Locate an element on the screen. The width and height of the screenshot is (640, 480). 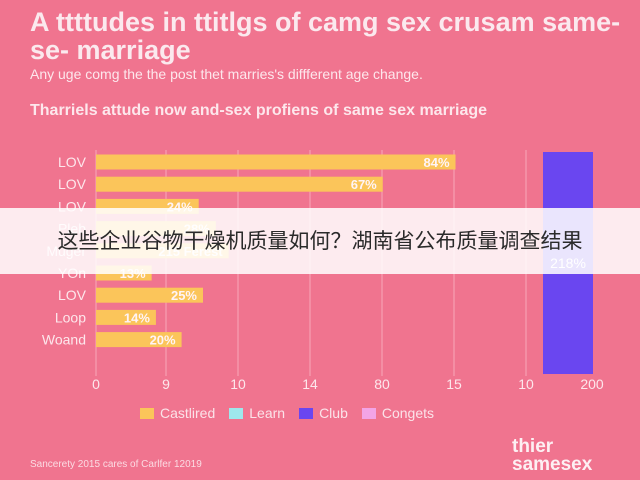
bar-value-label: 25% is located at coordinates (184, 295).